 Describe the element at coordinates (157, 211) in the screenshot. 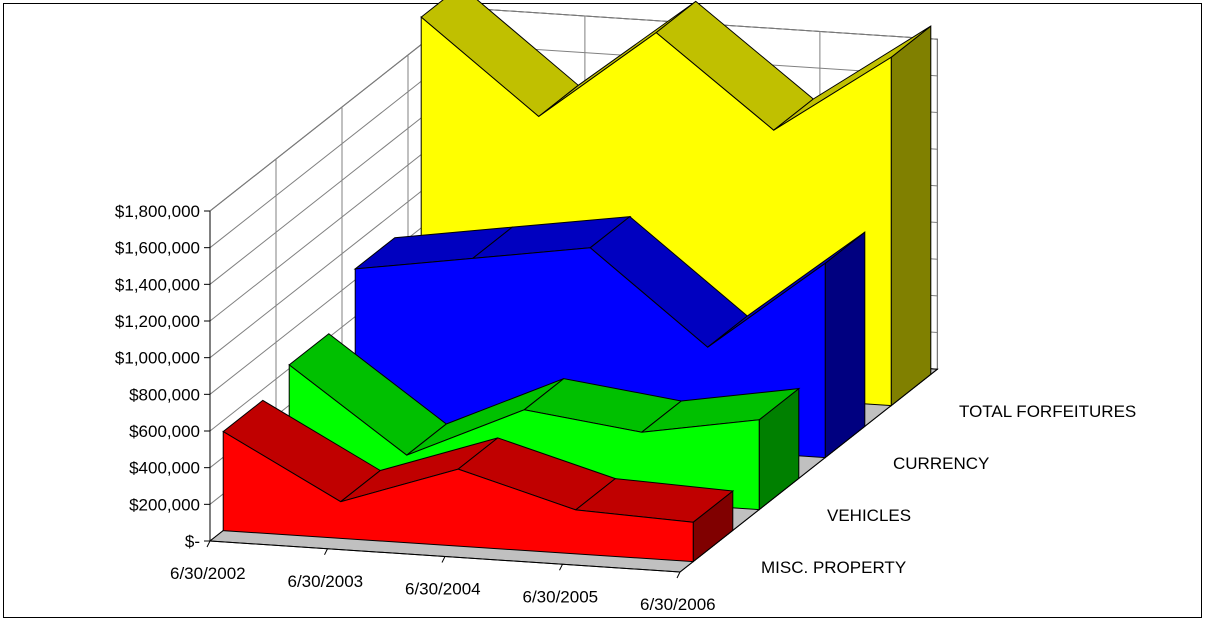

I see `y-tick-label: $1,800,000` at that location.